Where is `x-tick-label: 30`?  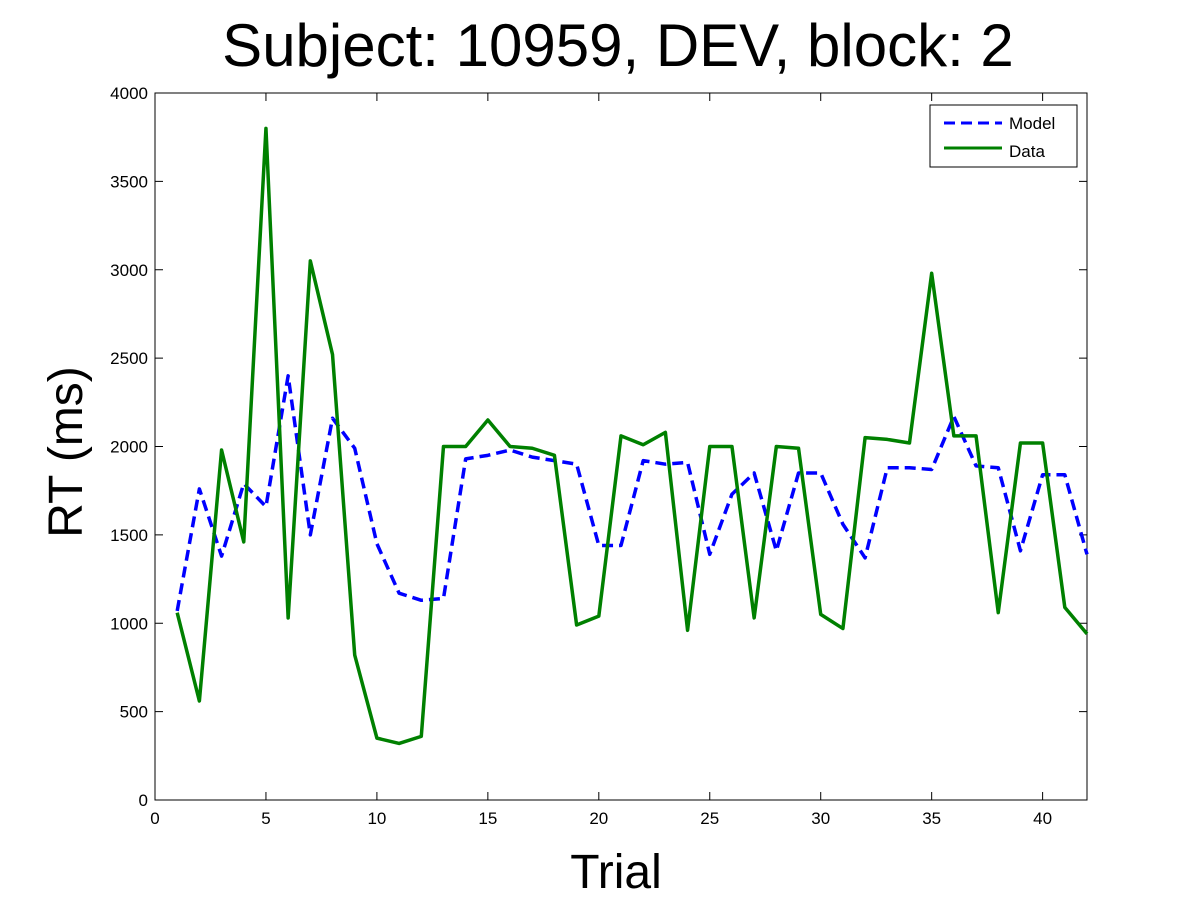
x-tick-label: 30 is located at coordinates (820, 818).